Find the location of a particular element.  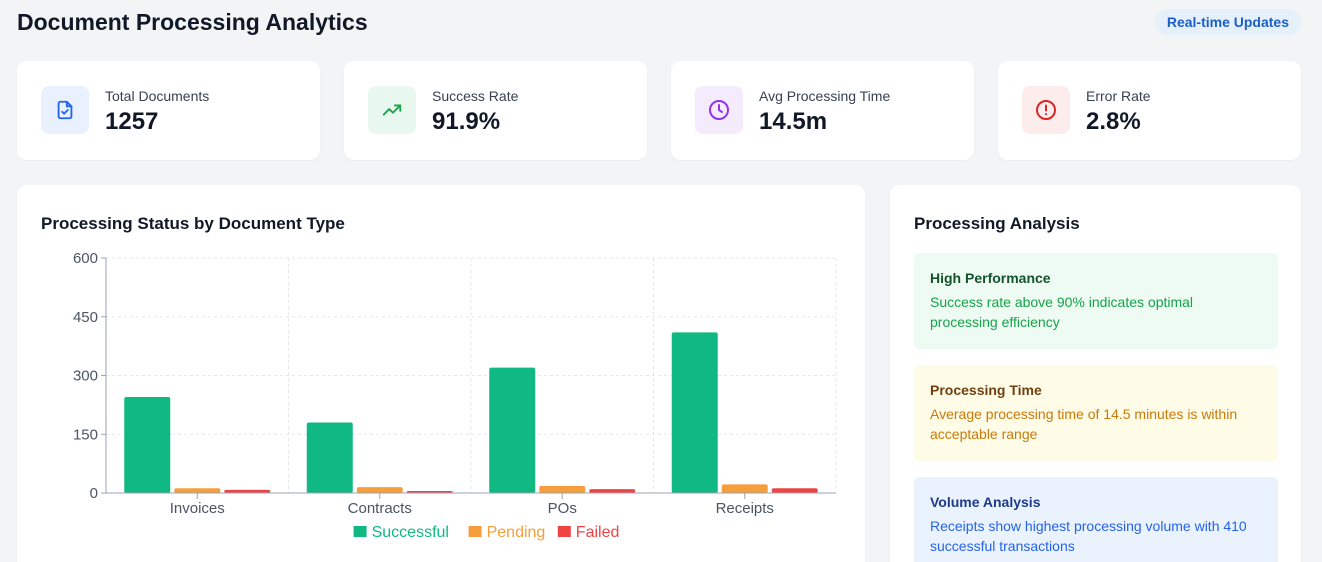

alert-circle-icon is located at coordinates (1046, 110).